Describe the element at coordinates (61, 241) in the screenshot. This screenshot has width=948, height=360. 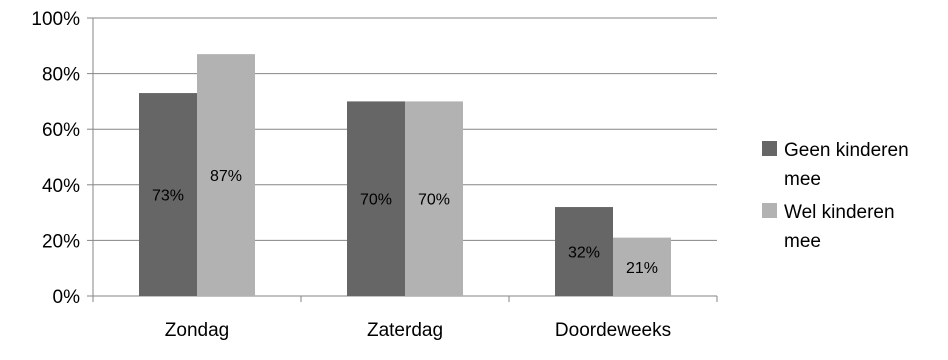
I see `y-tick-label: 20%` at that location.